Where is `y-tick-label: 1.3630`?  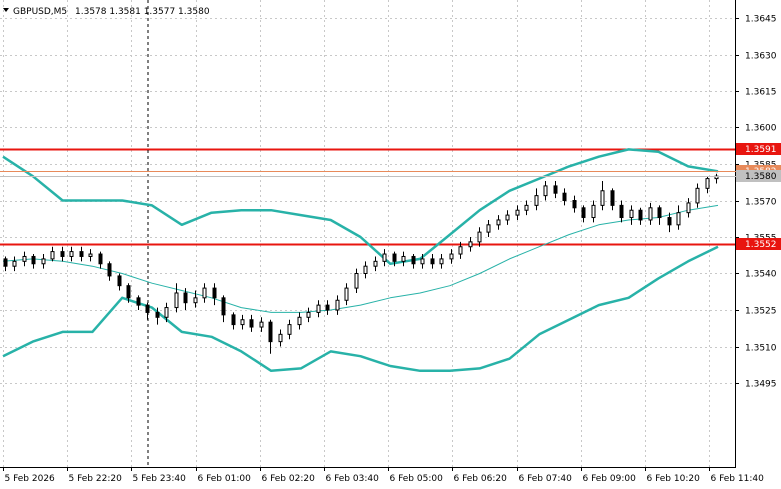
y-tick-label: 1.3630 is located at coordinates (761, 57).